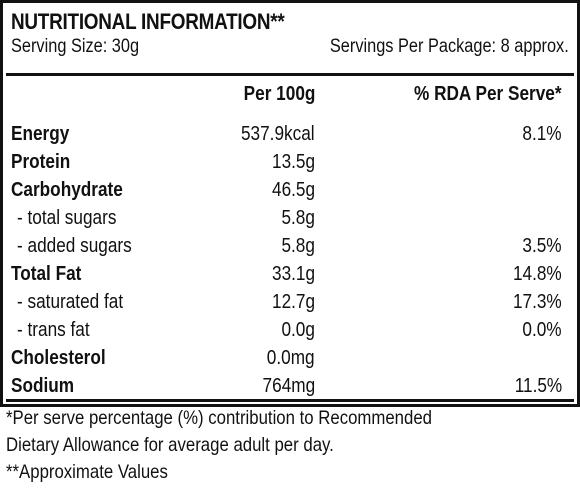 The image size is (580, 494). What do you see at coordinates (74, 246) in the screenshot?
I see `nutrient-name: - added sugars` at bounding box center [74, 246].